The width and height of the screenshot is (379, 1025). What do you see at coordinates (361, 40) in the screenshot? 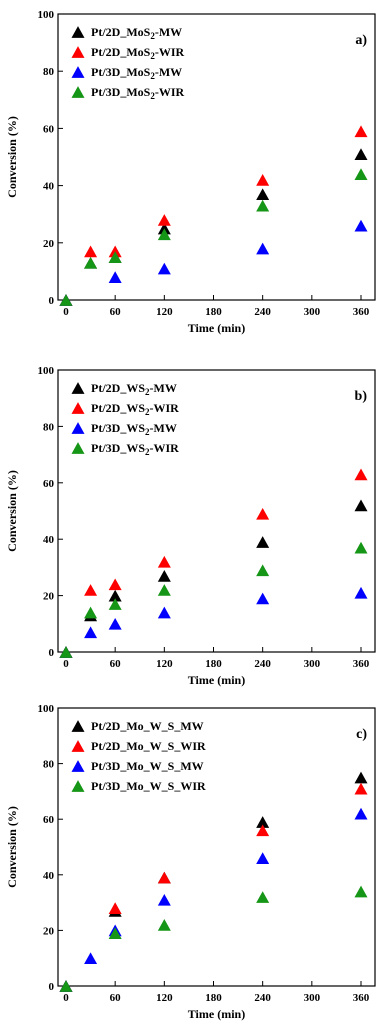
I see `panel-label: a)` at bounding box center [361, 40].